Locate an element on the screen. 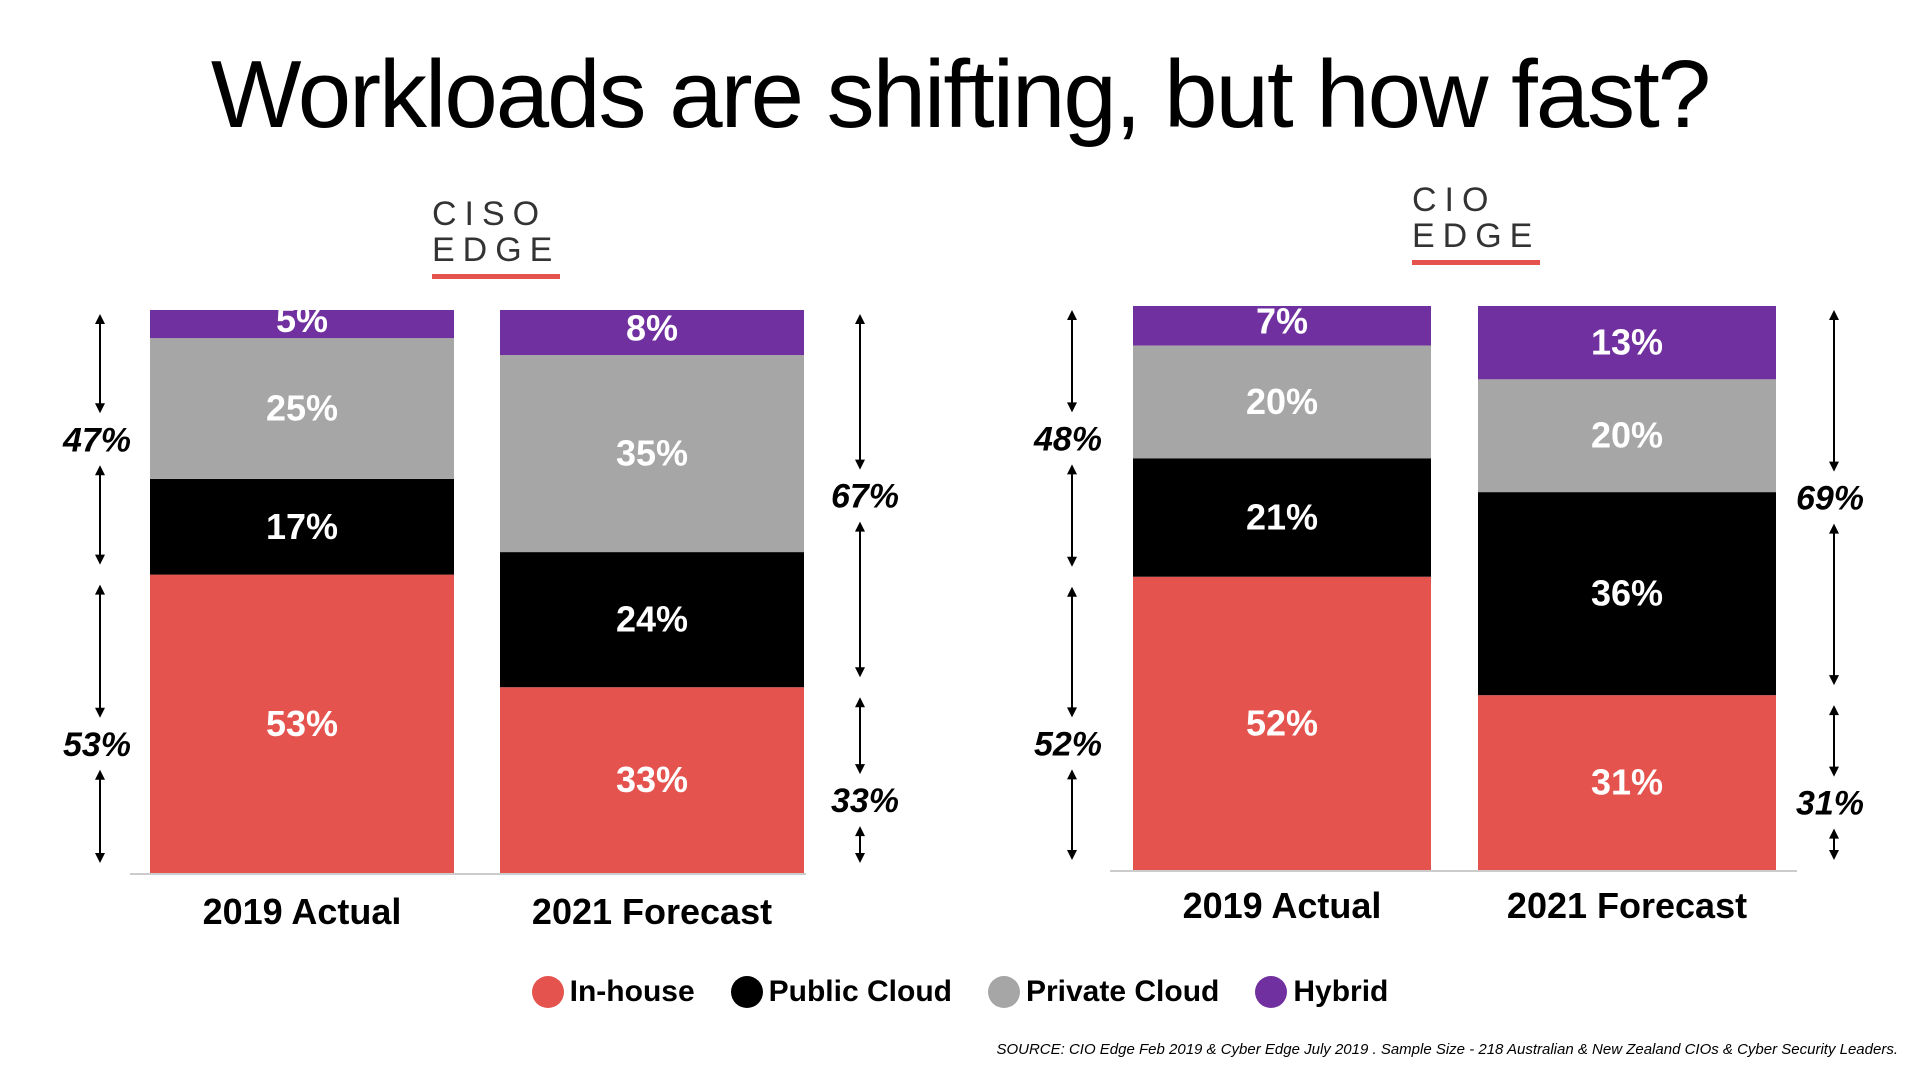 The width and height of the screenshot is (1920, 1080). legend-swatch-private-cloud is located at coordinates (1003, 992).